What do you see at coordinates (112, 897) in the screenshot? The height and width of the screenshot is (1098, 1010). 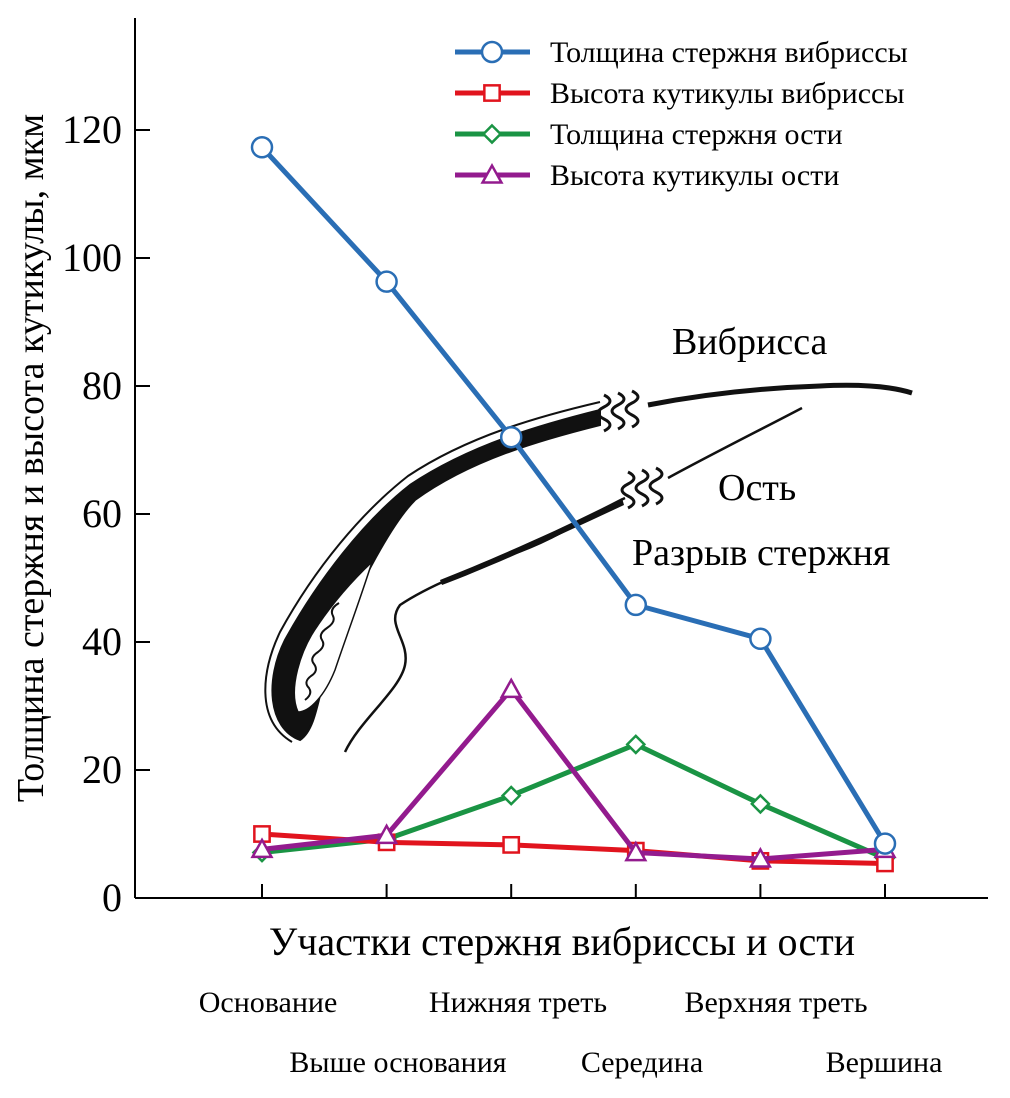 I see `y-tick-label: 0` at bounding box center [112, 897].